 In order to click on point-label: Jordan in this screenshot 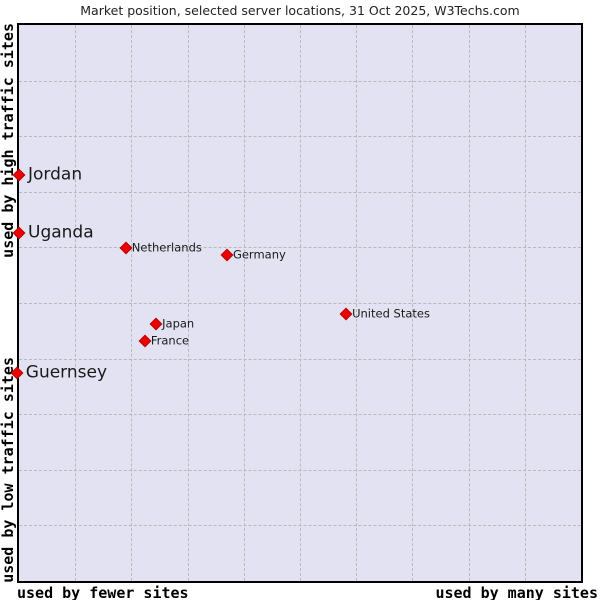, I will do `click(55, 174)`.